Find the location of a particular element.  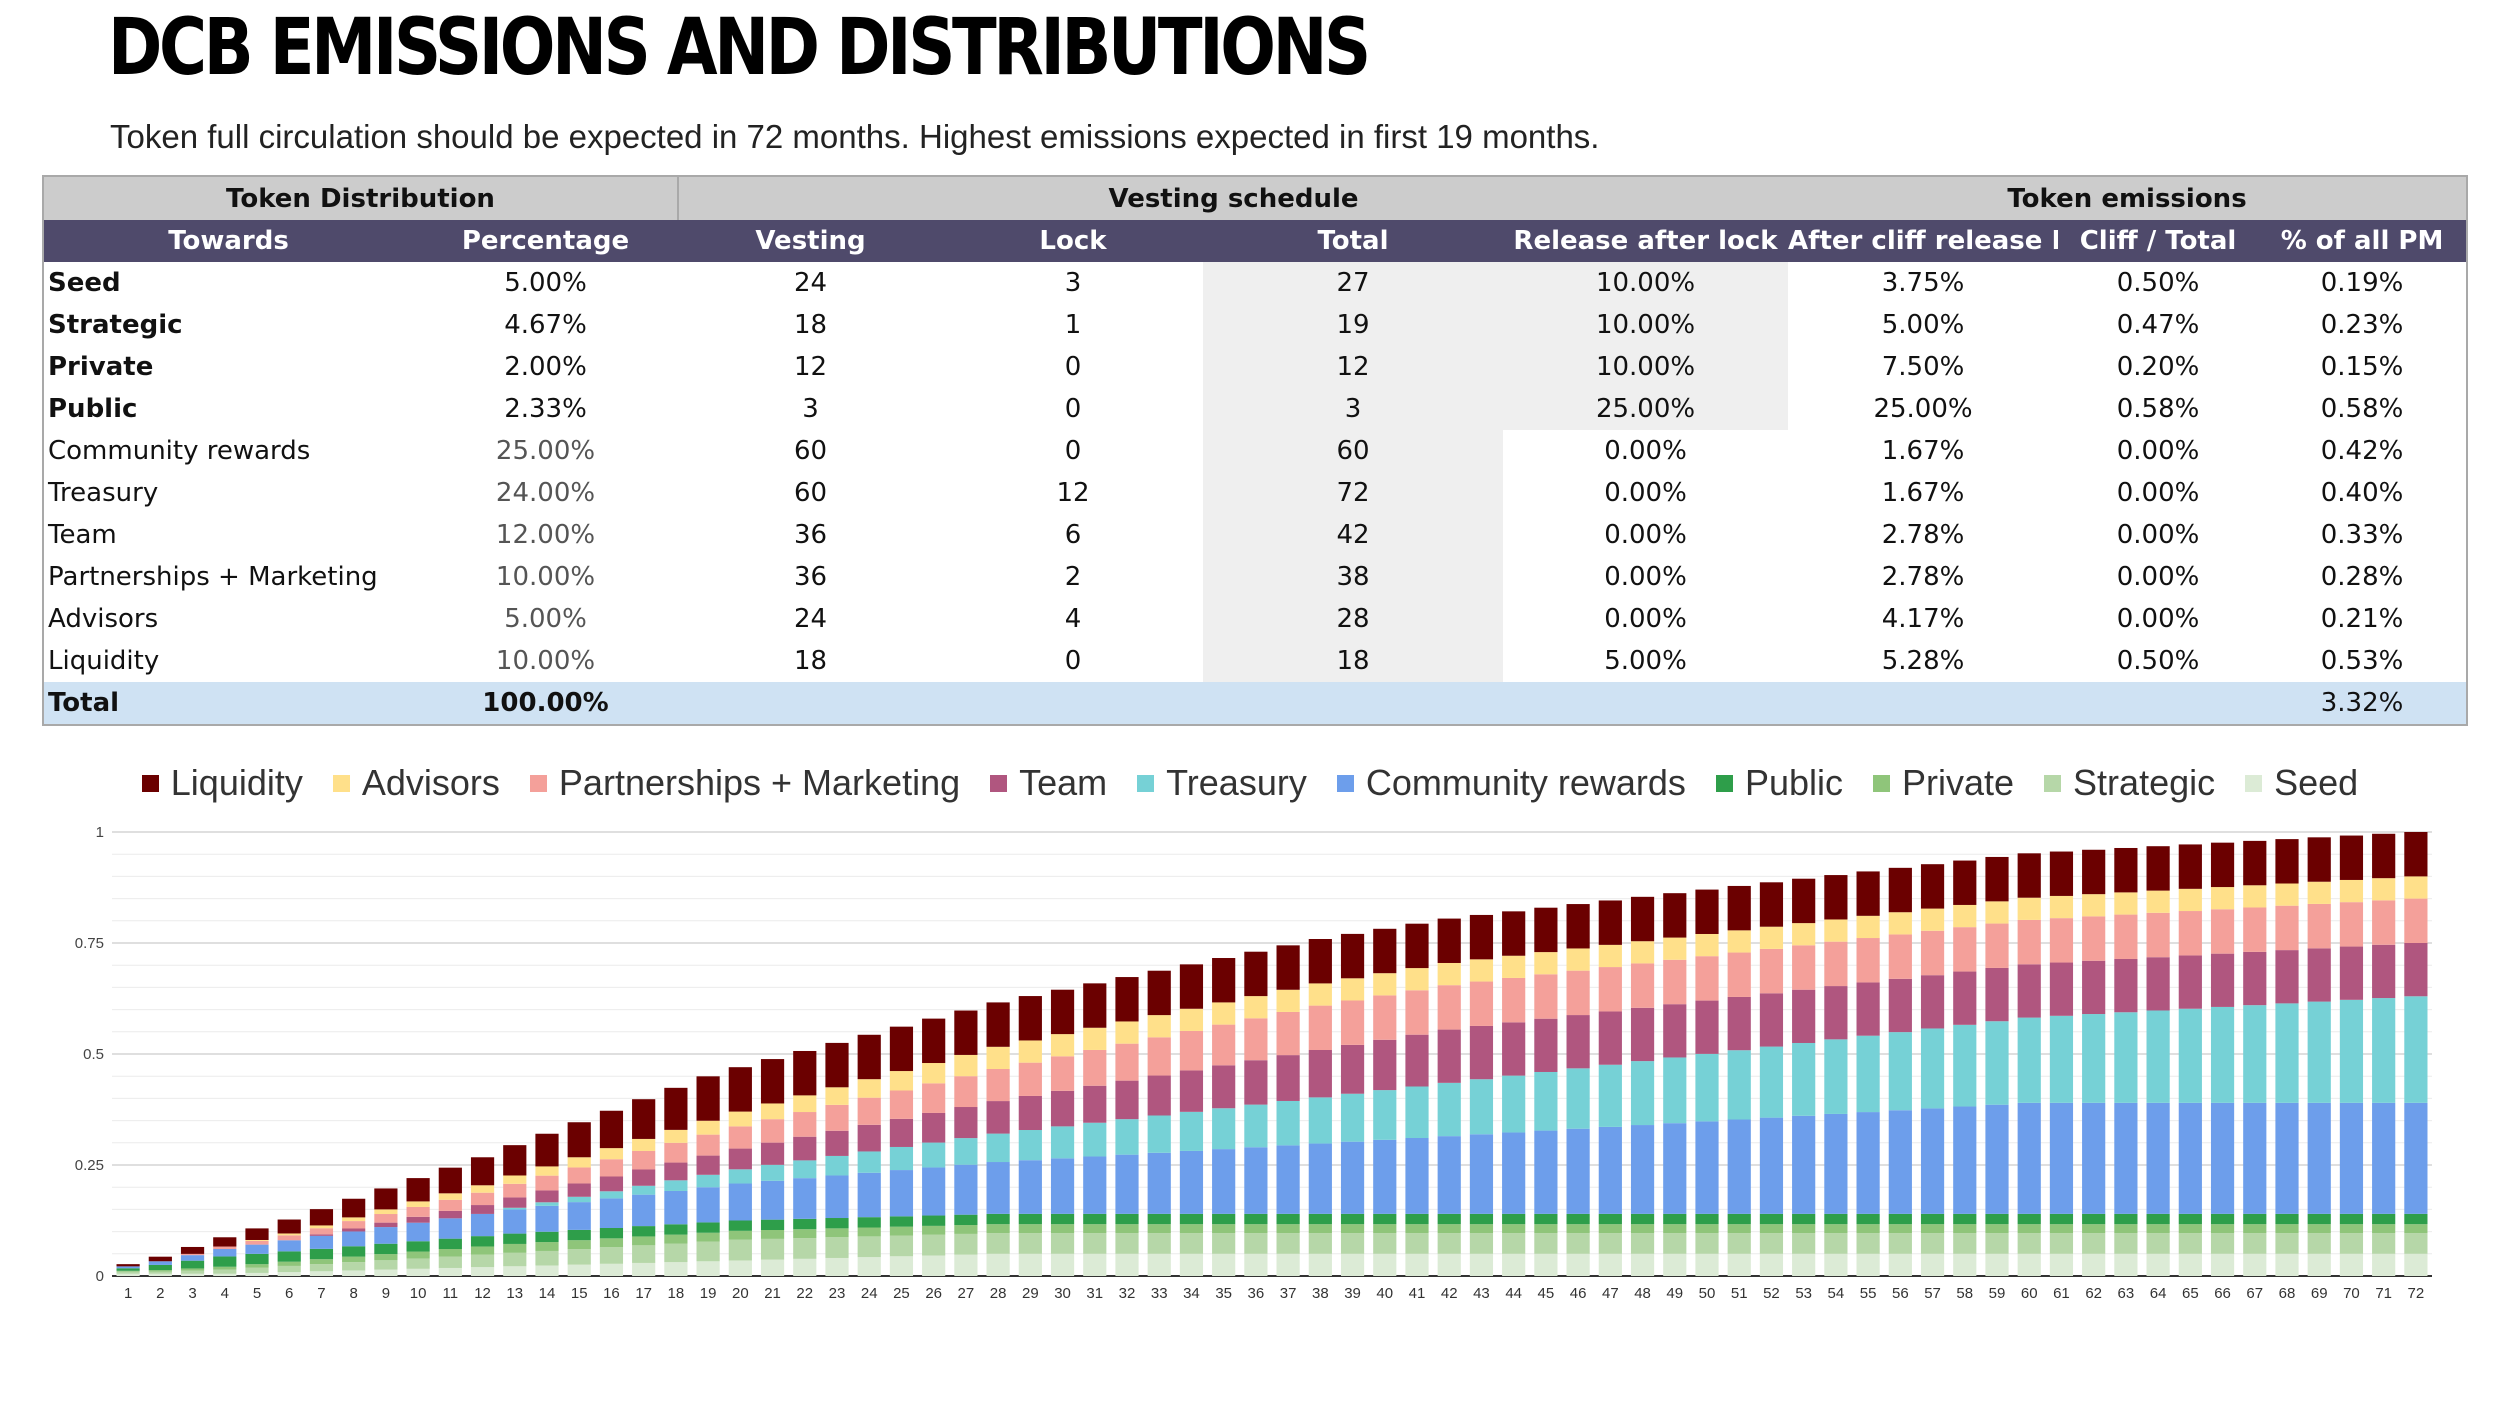

cell-total-empty is located at coordinates (1923, 703).